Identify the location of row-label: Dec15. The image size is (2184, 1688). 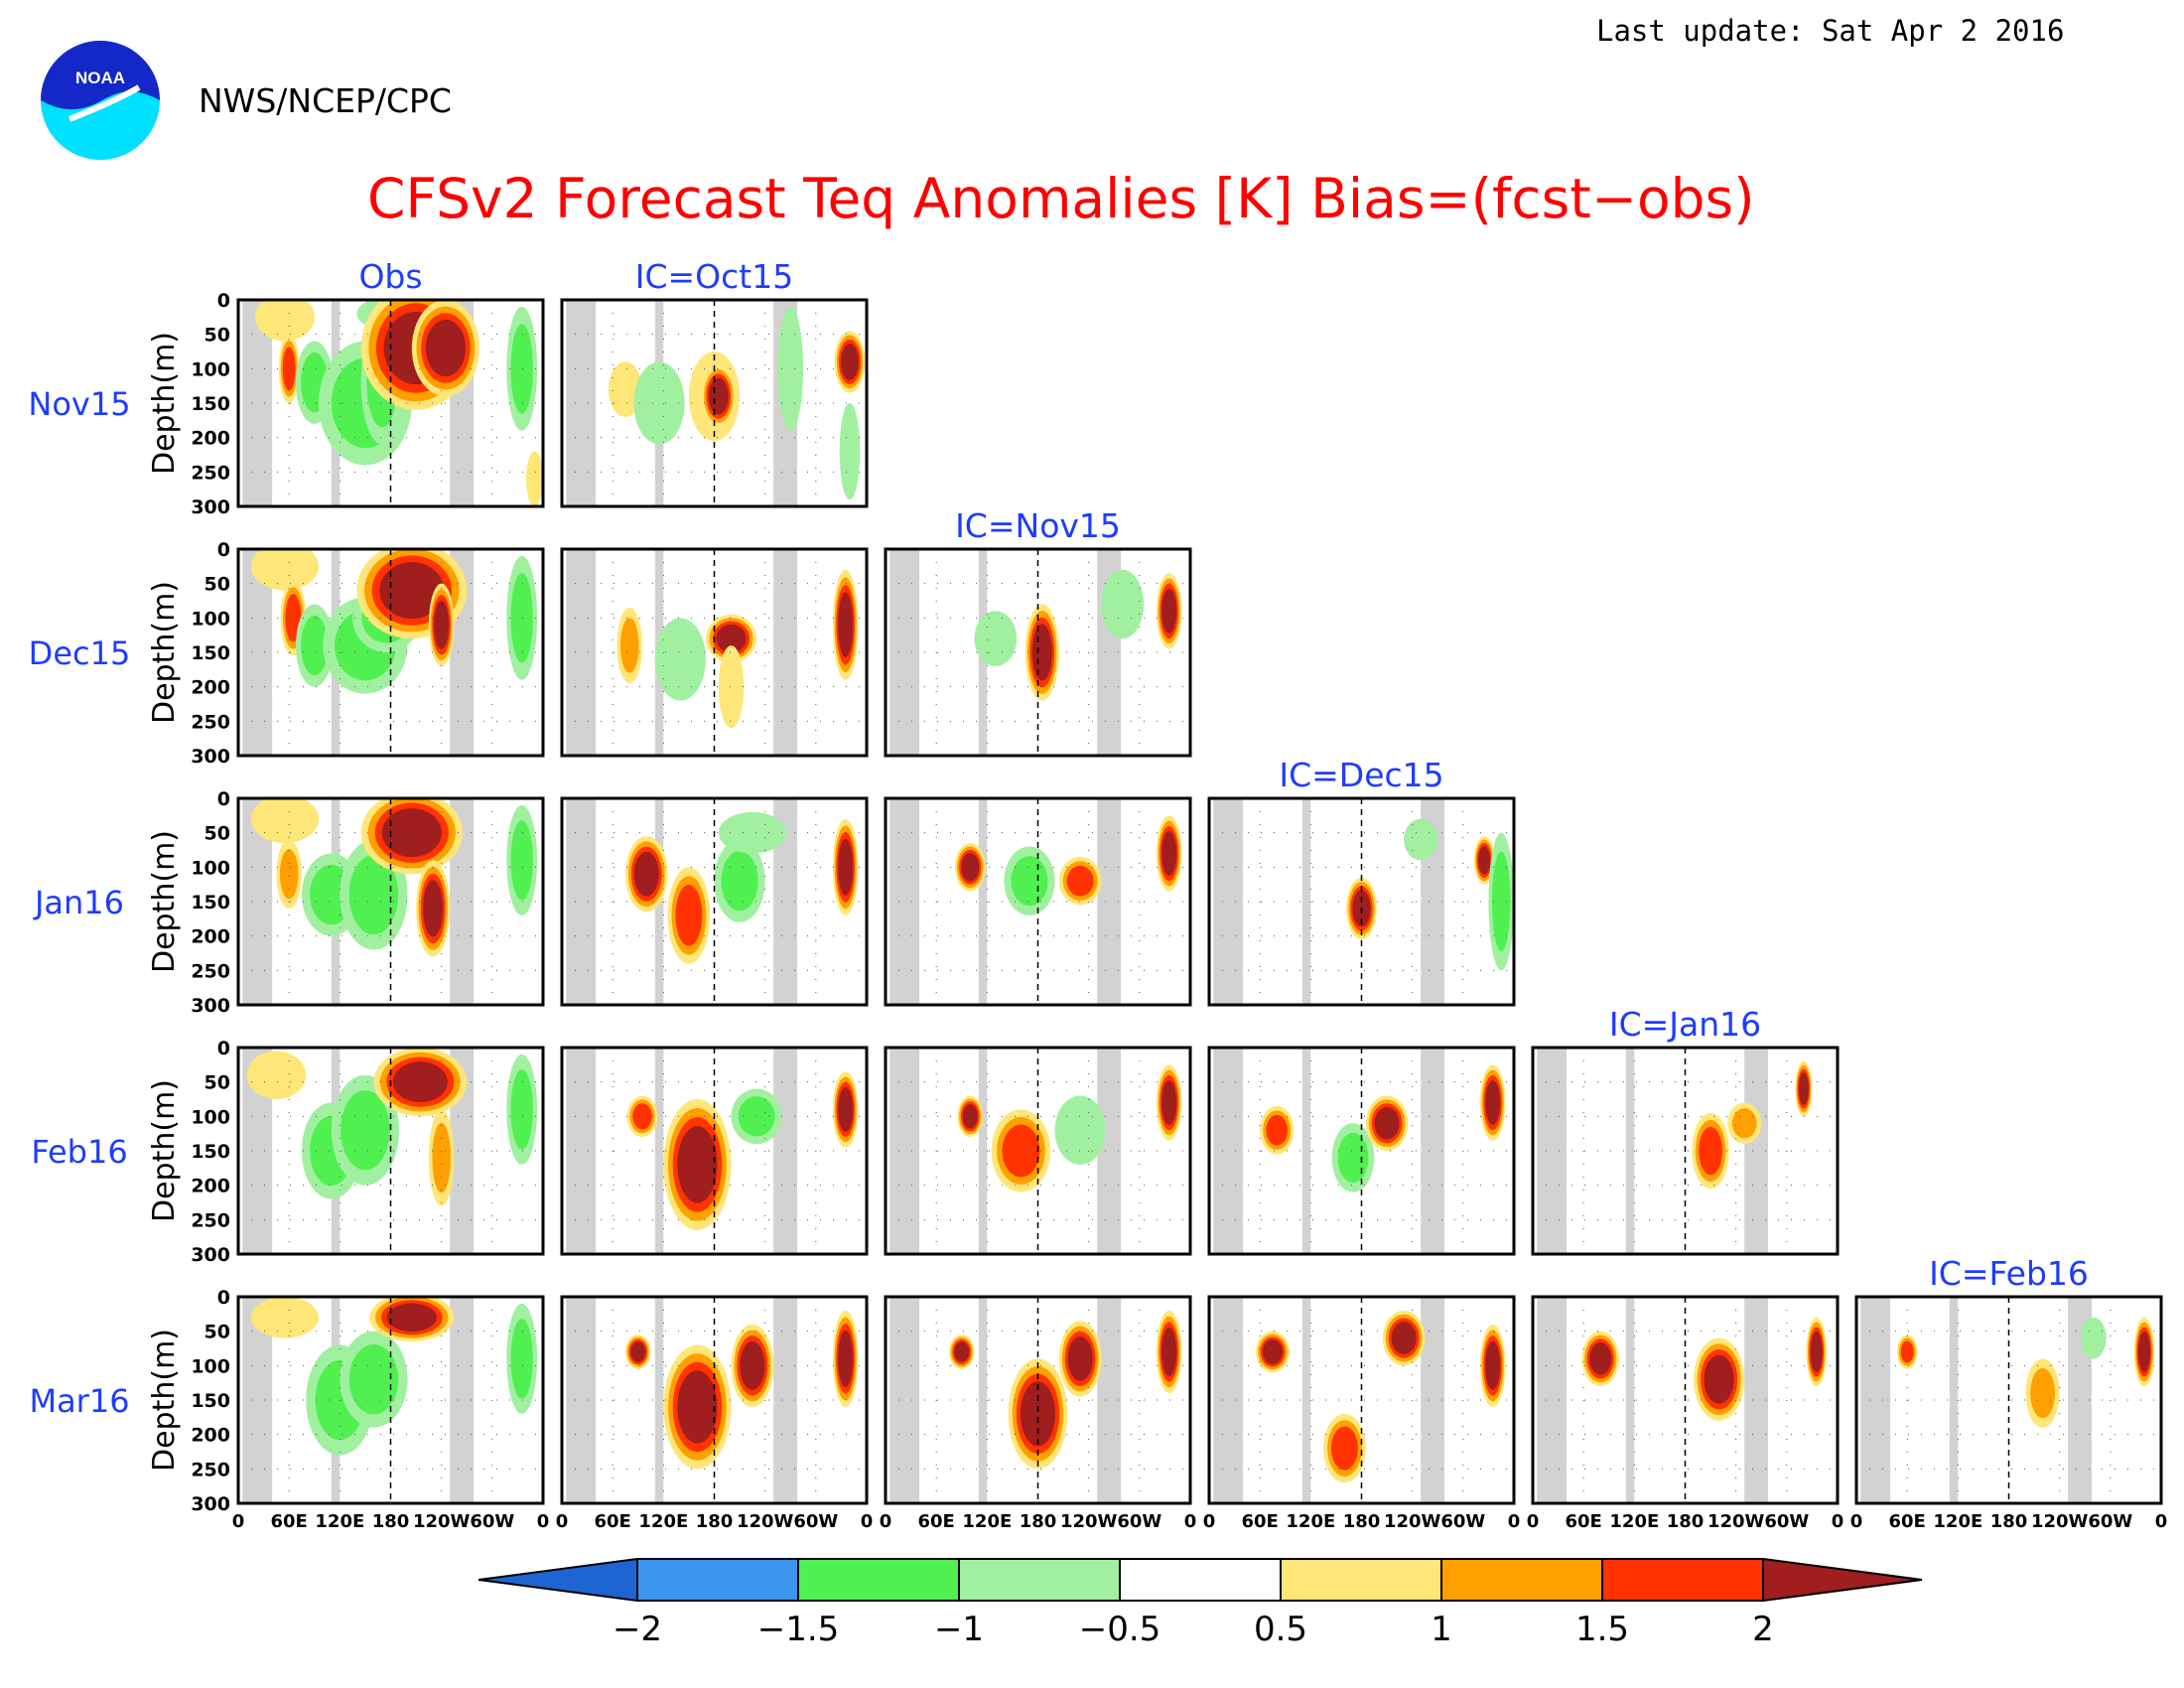
(80, 653).